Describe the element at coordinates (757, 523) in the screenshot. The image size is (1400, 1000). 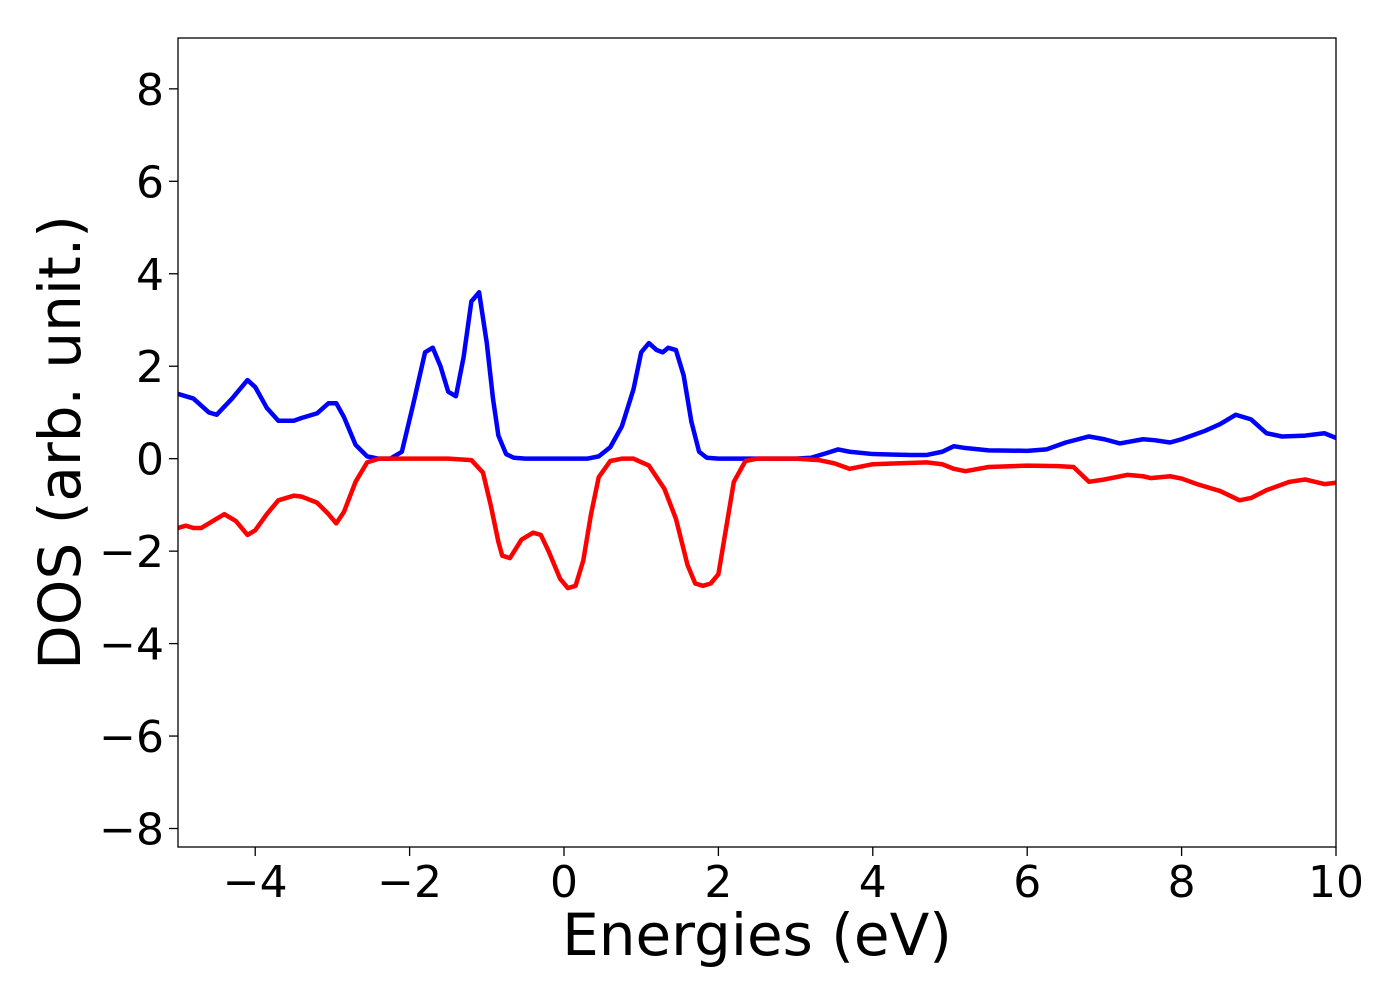
I see `dos-line-red` at that location.